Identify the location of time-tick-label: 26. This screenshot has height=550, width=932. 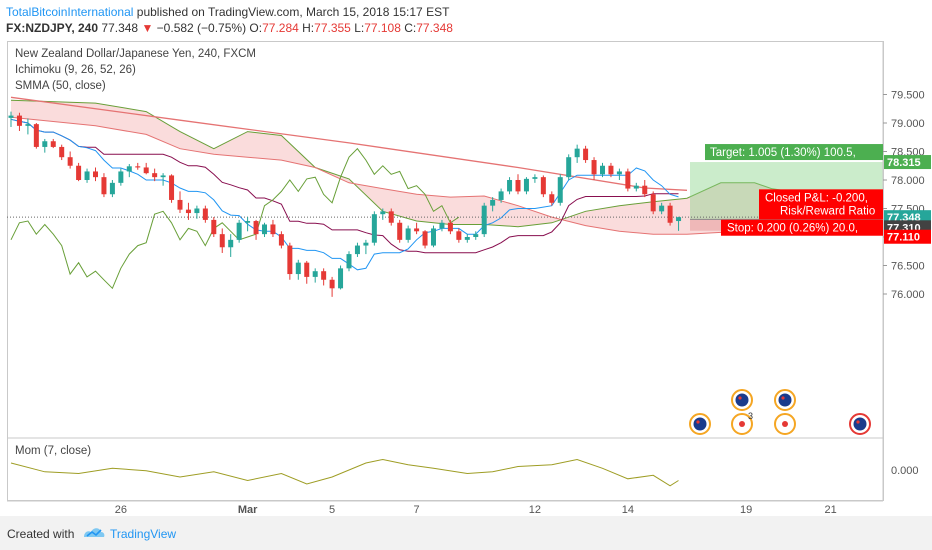
(121, 510).